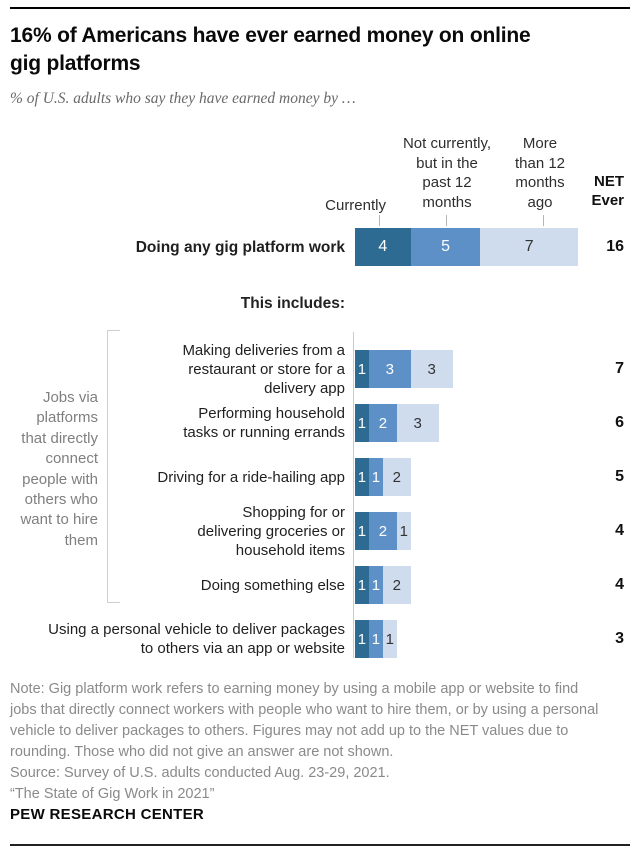 This screenshot has width=640, height=856. Describe the element at coordinates (113, 466) in the screenshot. I see `group-bracket` at that location.